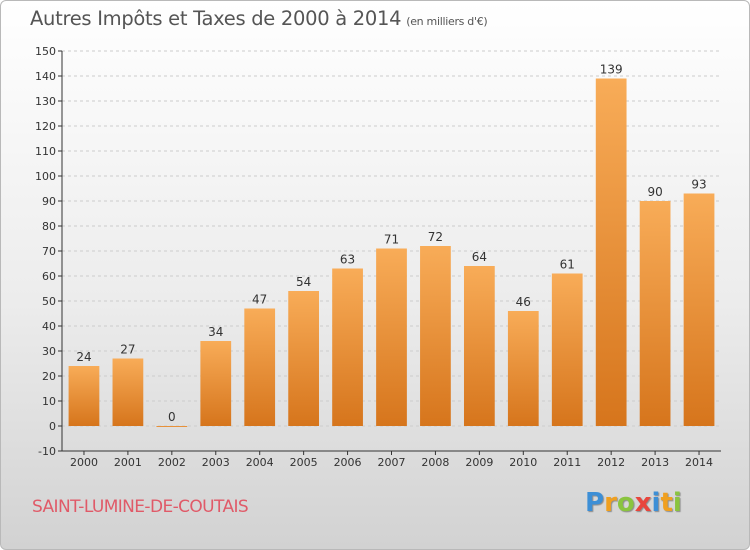 Image resolution: width=750 pixels, height=550 pixels. What do you see at coordinates (611, 252) in the screenshot?
I see `bar-2012` at bounding box center [611, 252].